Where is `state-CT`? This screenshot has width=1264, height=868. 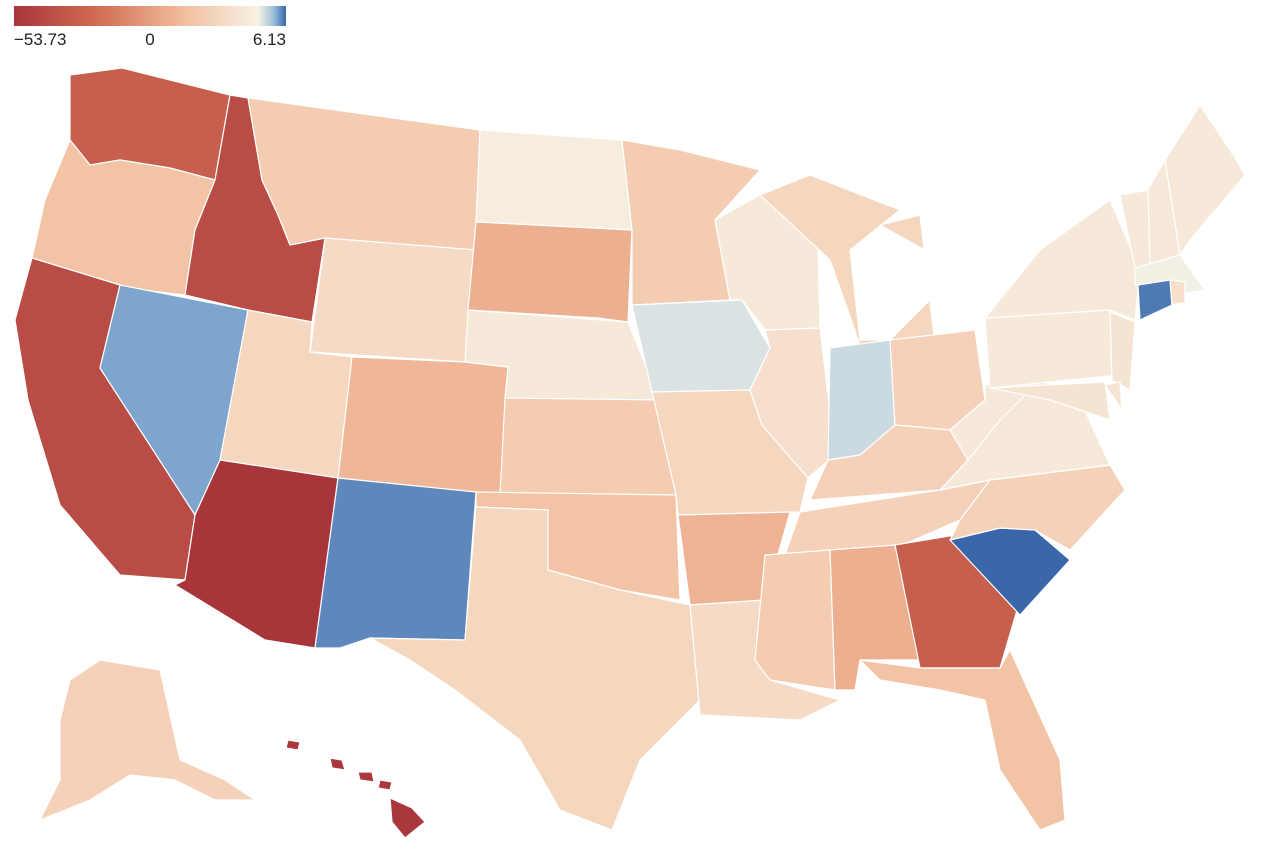 state-CT is located at coordinates (1155, 300).